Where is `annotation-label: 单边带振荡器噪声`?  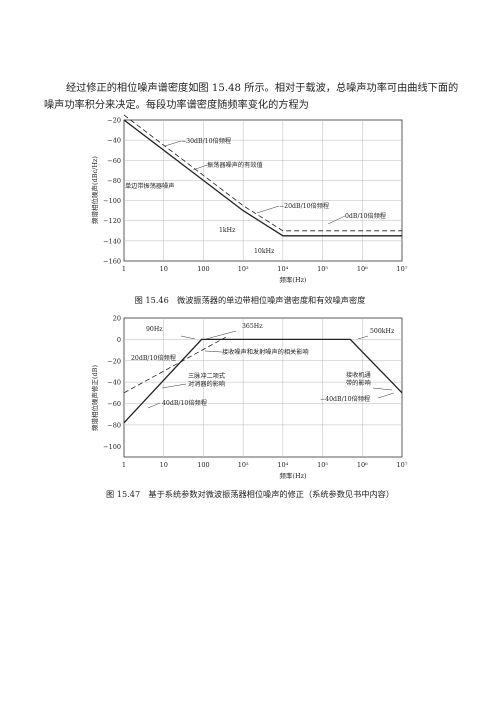 annotation-label: 单边带振荡器噪声 is located at coordinates (150, 186).